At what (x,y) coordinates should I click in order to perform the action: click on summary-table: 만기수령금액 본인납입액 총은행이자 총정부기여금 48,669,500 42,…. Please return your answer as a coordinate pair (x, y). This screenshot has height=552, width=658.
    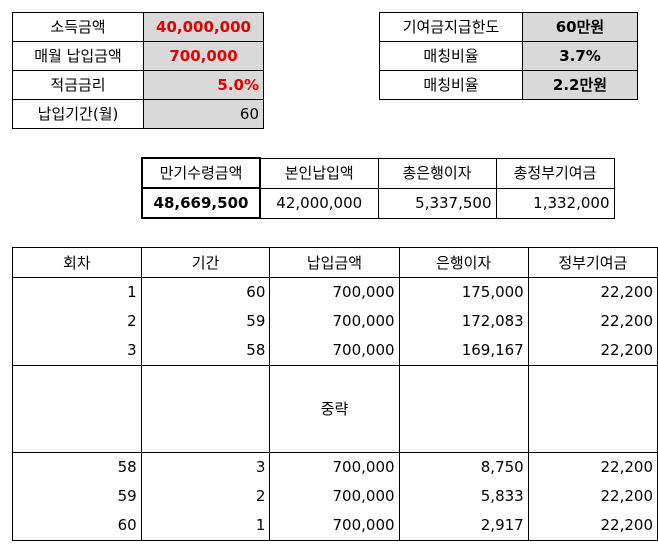
    Looking at the image, I should click on (378, 188).